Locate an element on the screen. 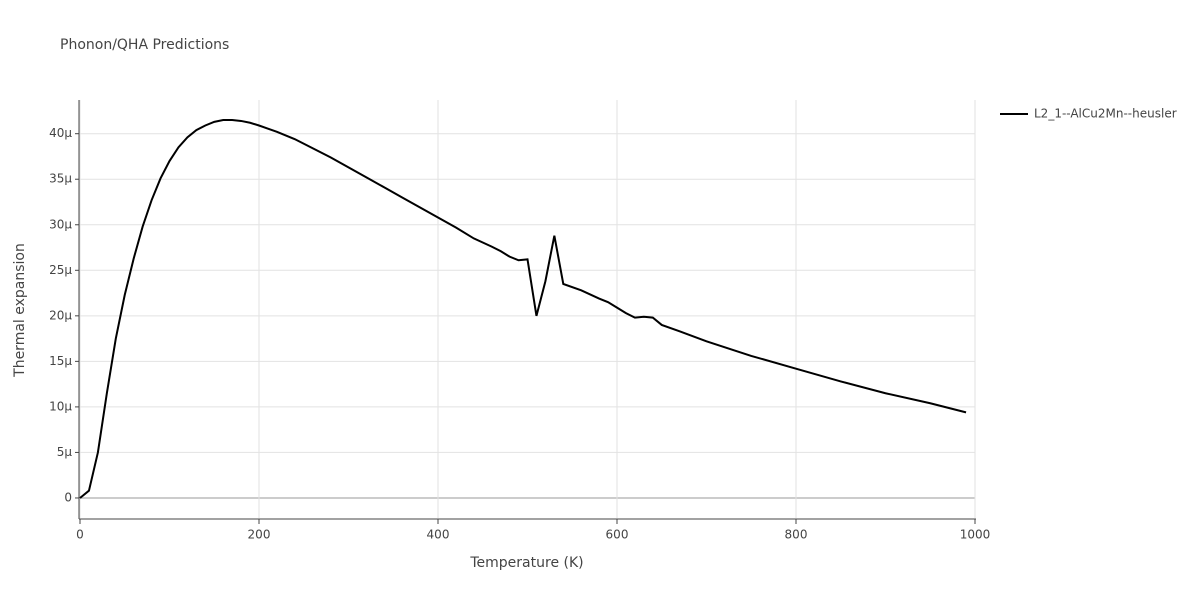 Image resolution: width=1200 pixels, height=600 pixels. y-tick-label: 20µ is located at coordinates (60, 315).